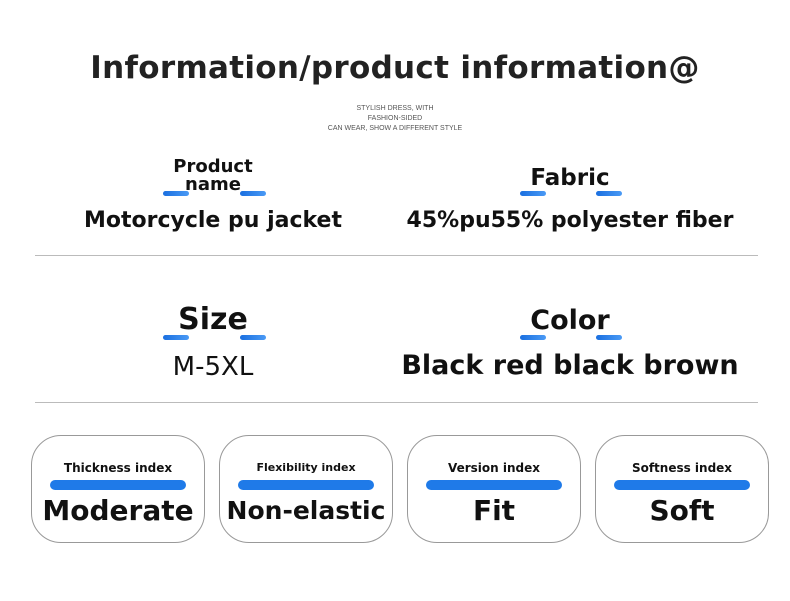 Image resolution: width=790 pixels, height=601 pixels. I want to click on flexibility-index-card: Flexibility index Non-elastic, so click(306, 489).